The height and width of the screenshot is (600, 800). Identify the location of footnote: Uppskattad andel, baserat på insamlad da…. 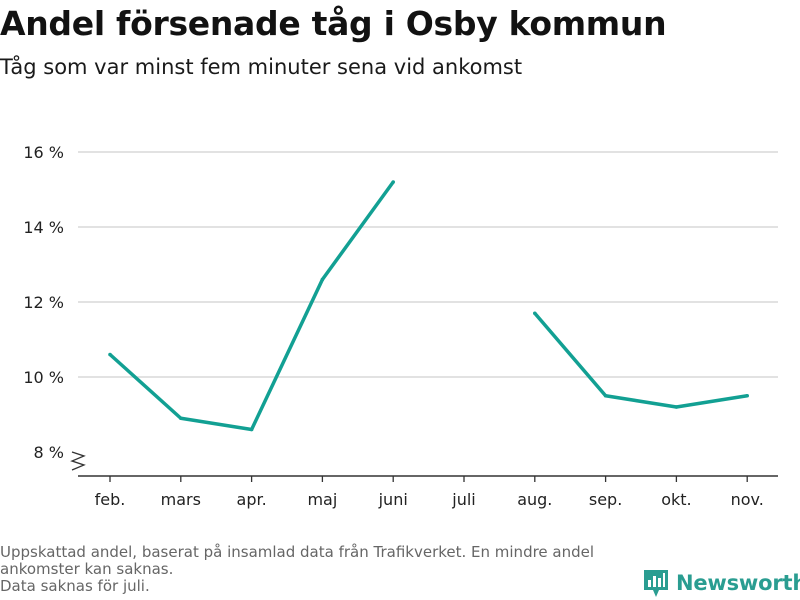
(315, 569).